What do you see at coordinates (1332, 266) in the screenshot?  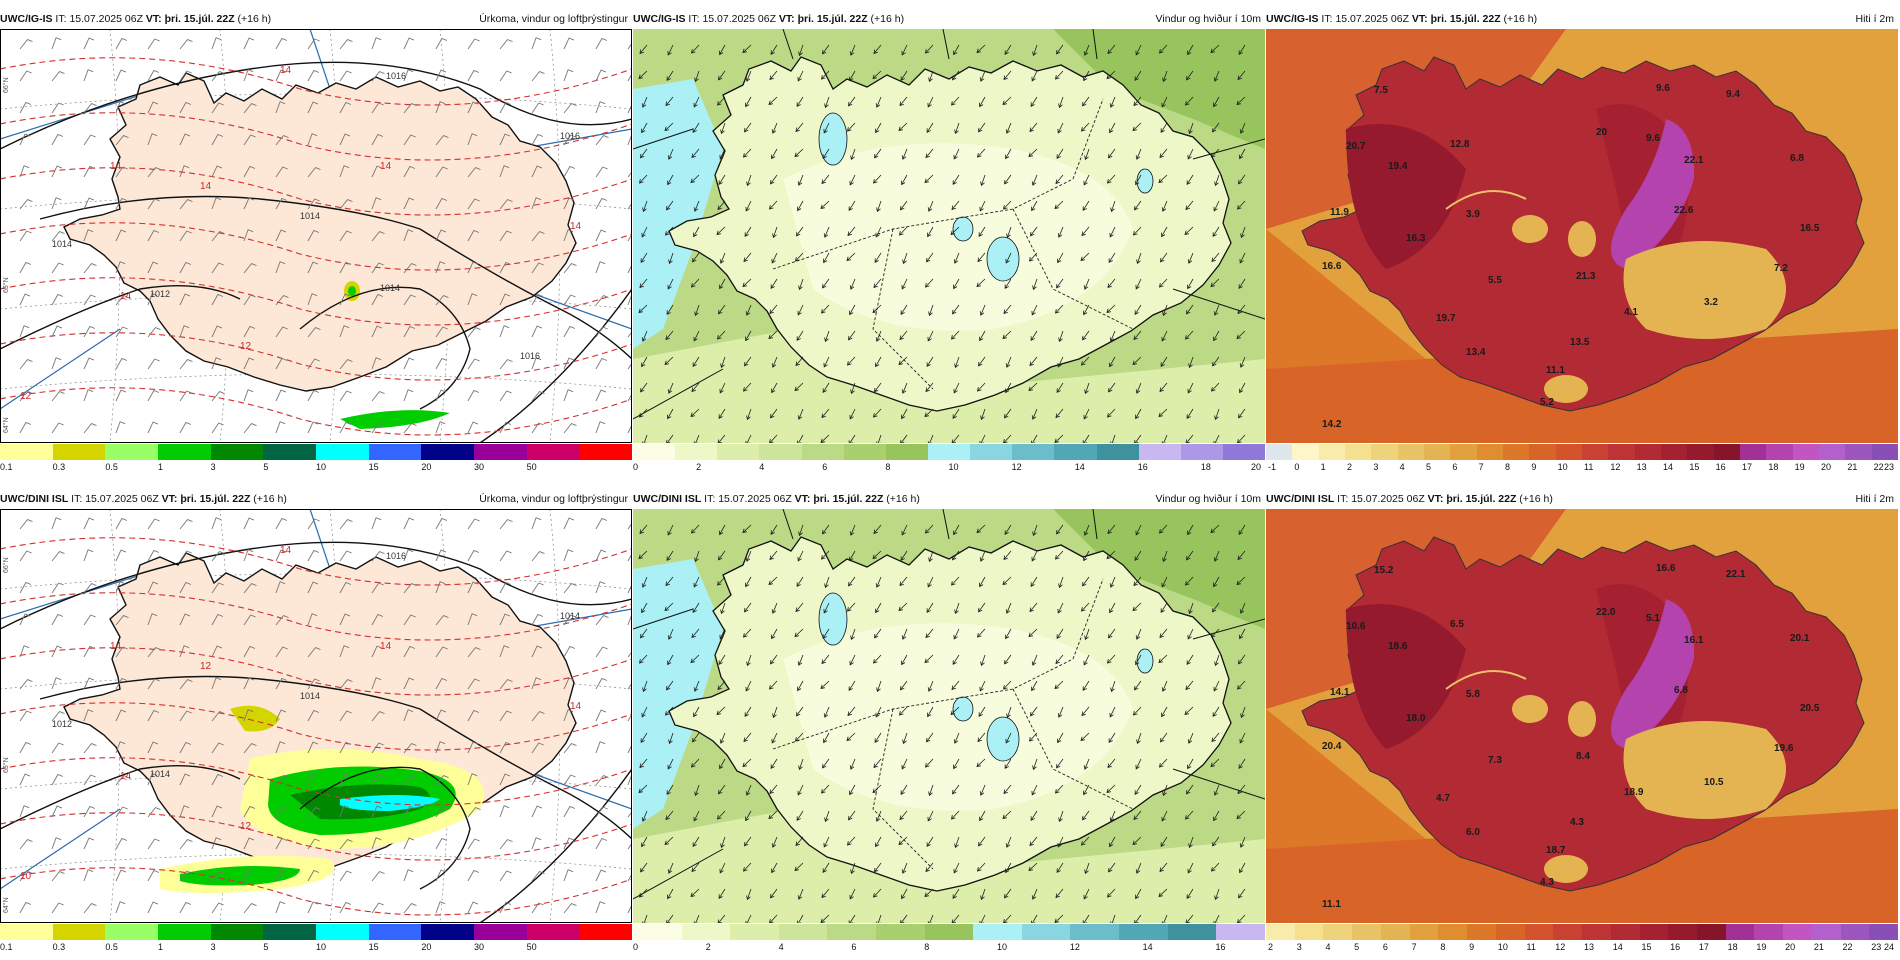 I see `temperature-value: 16.6` at bounding box center [1332, 266].